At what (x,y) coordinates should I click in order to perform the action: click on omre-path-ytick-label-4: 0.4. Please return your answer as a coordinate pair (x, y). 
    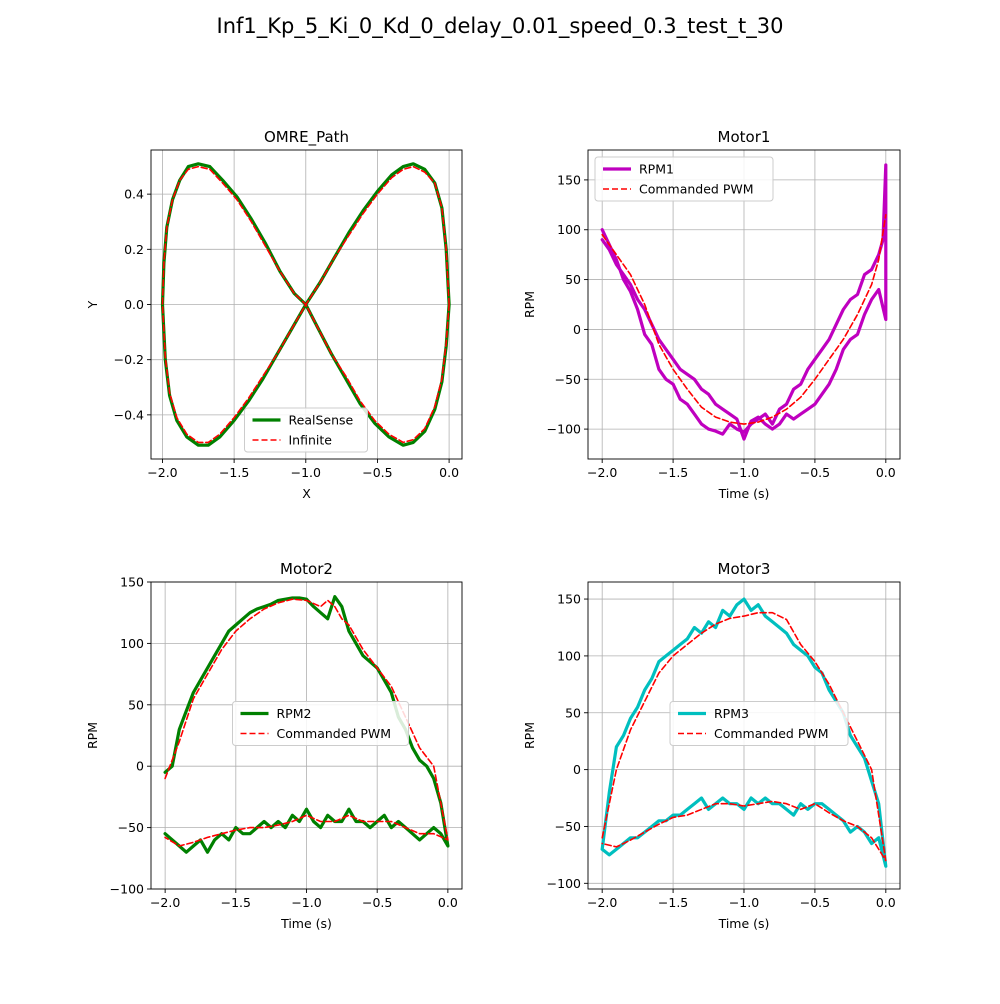
    Looking at the image, I should click on (134, 194).